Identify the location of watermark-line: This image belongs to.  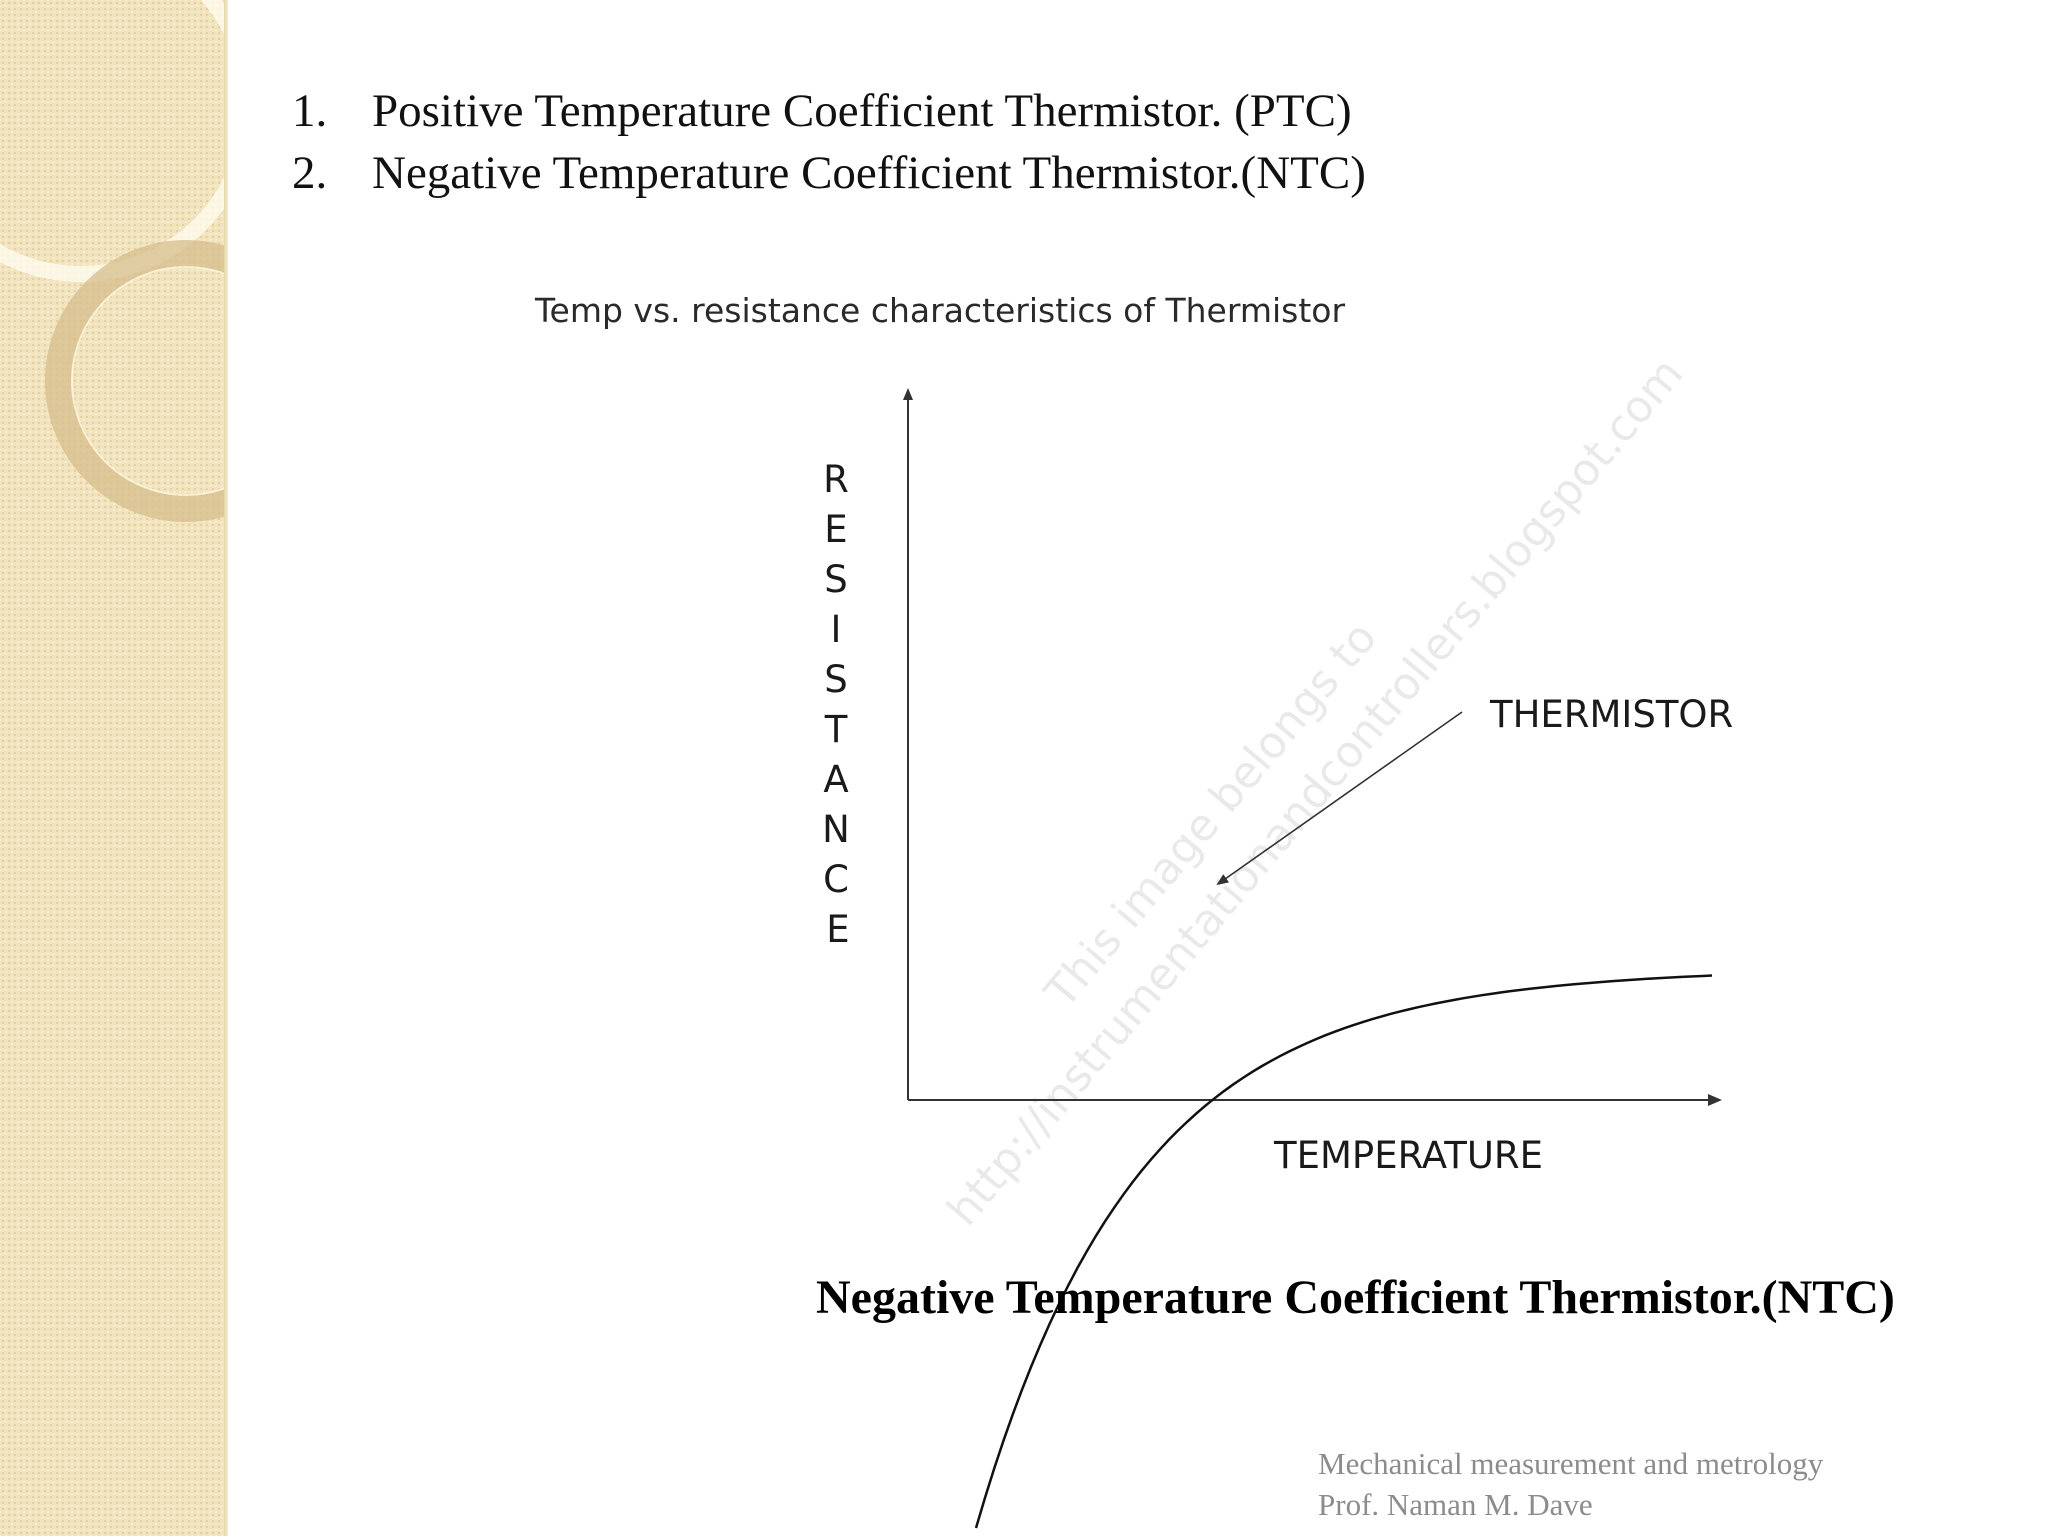
(1211, 815).